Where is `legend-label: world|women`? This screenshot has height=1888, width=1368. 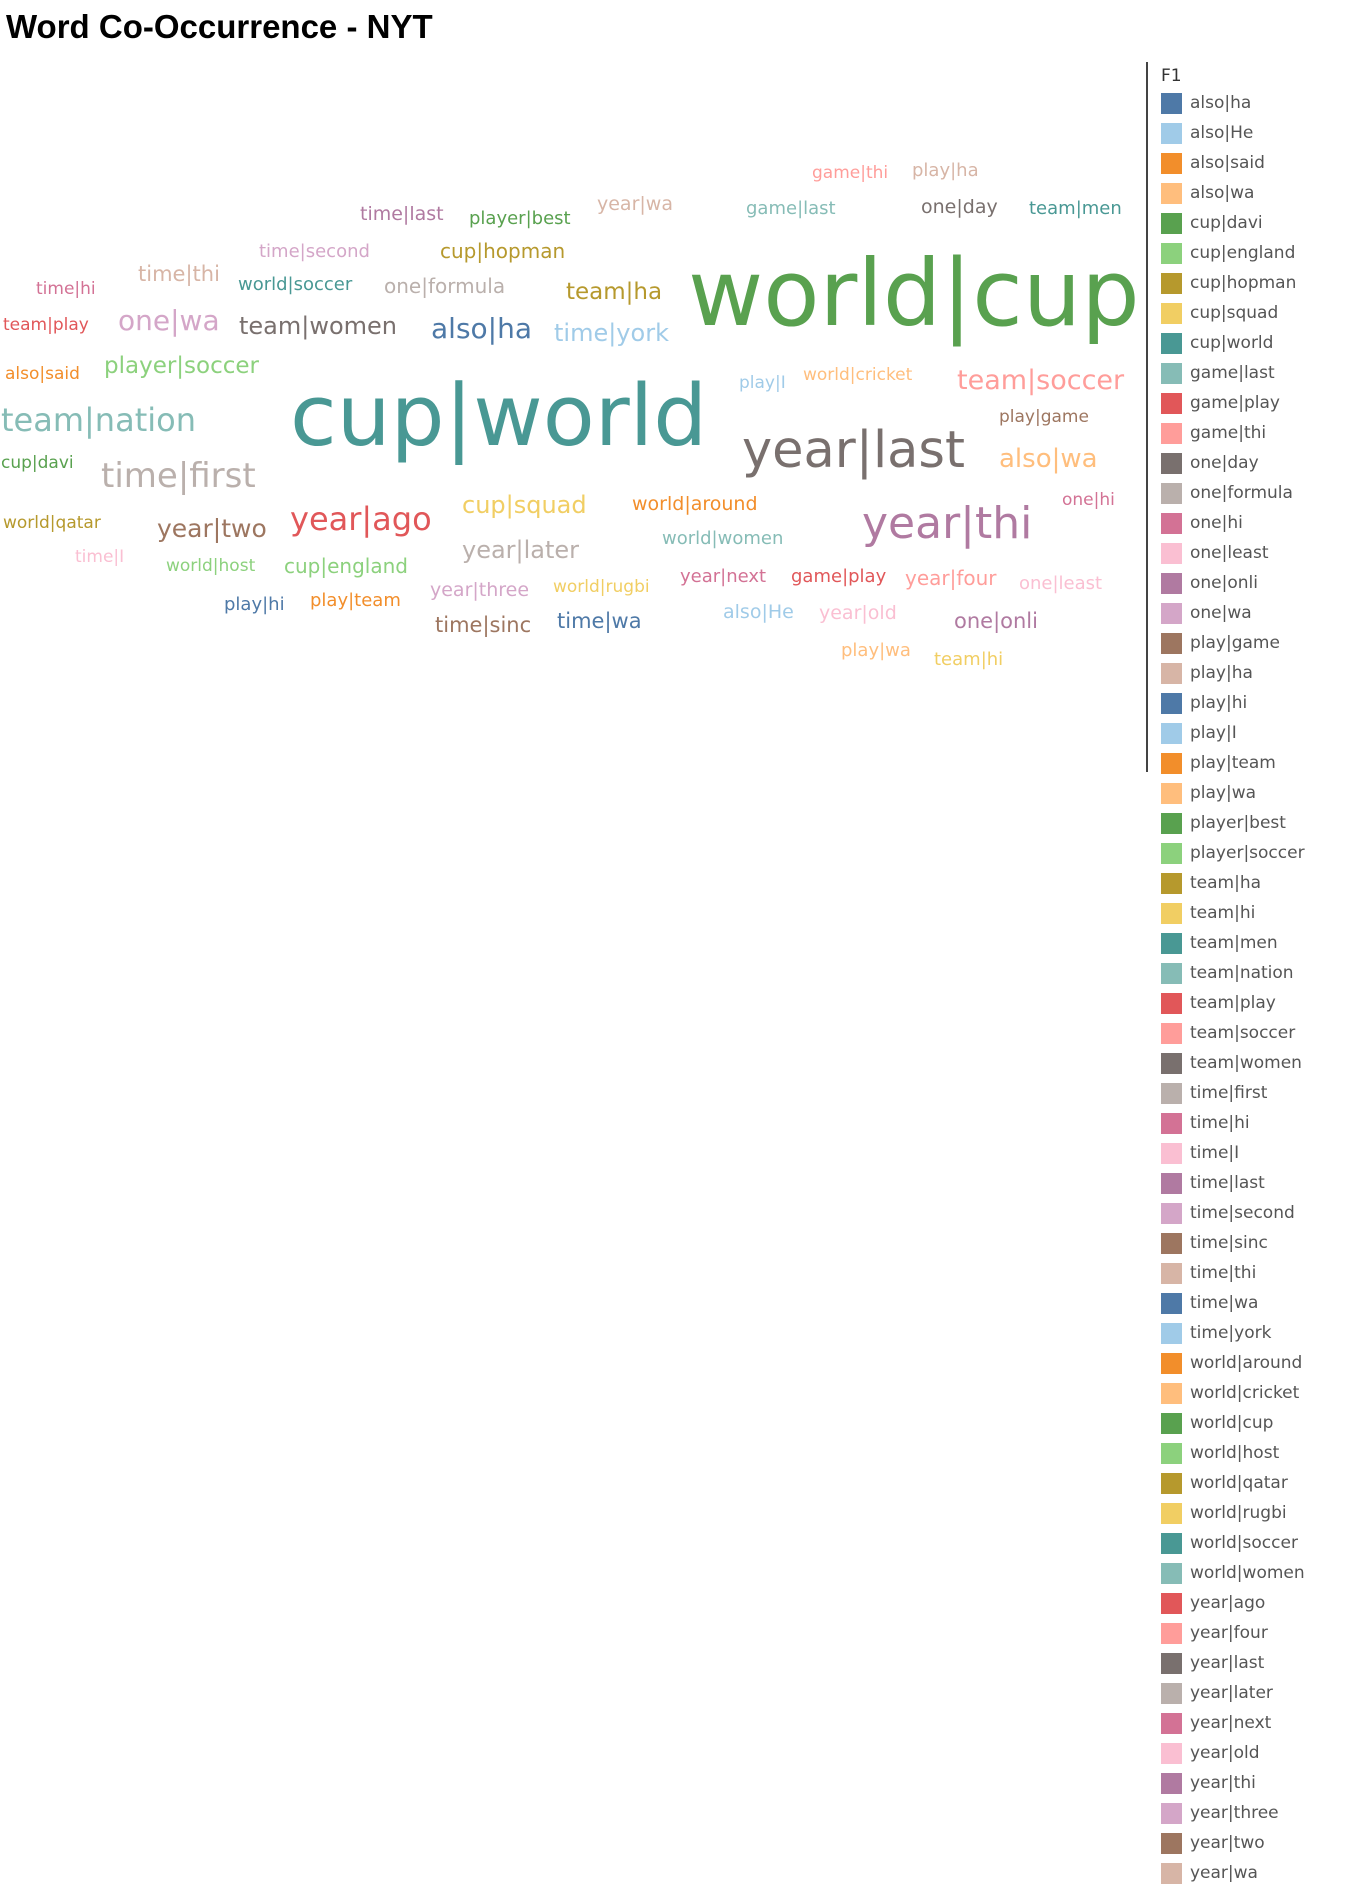 legend-label: world|women is located at coordinates (1247, 1573).